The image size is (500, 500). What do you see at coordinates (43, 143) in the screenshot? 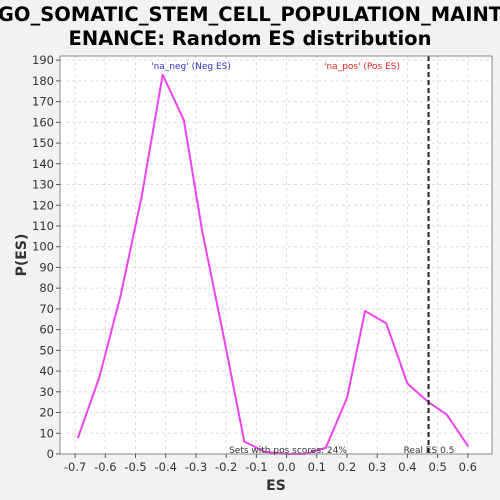
I see `y-tick-label: 150` at bounding box center [43, 143].